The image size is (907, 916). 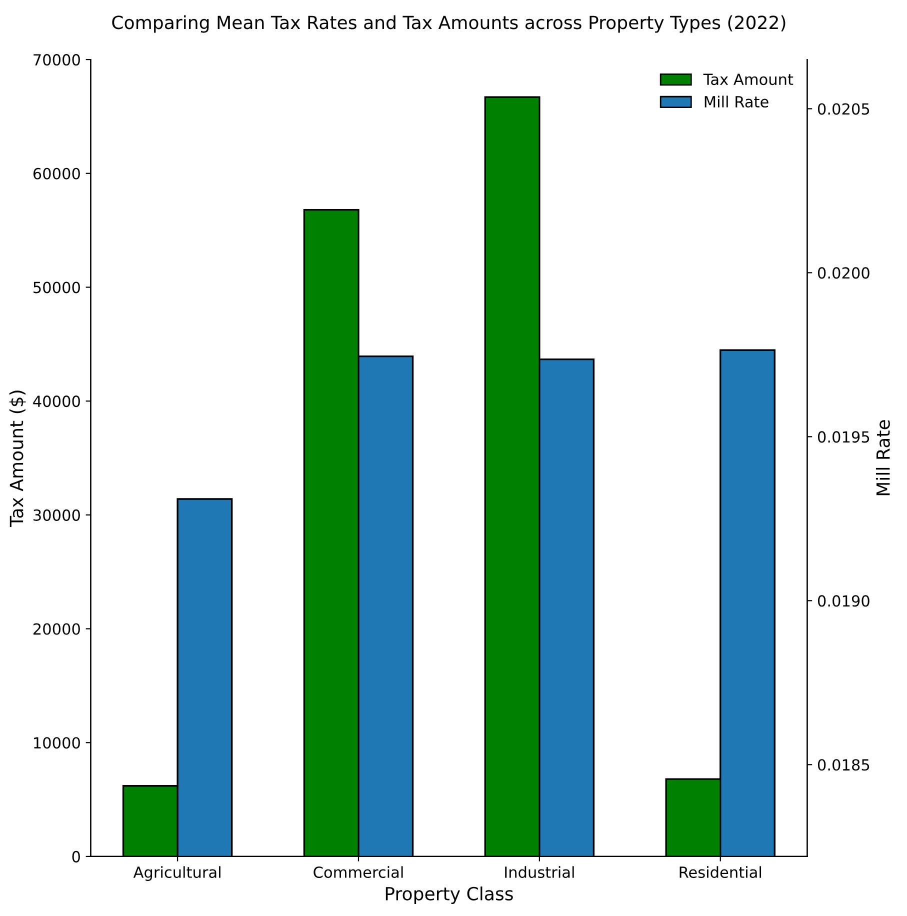 What do you see at coordinates (57, 515) in the screenshot?
I see `y-tick-label: 30000` at bounding box center [57, 515].